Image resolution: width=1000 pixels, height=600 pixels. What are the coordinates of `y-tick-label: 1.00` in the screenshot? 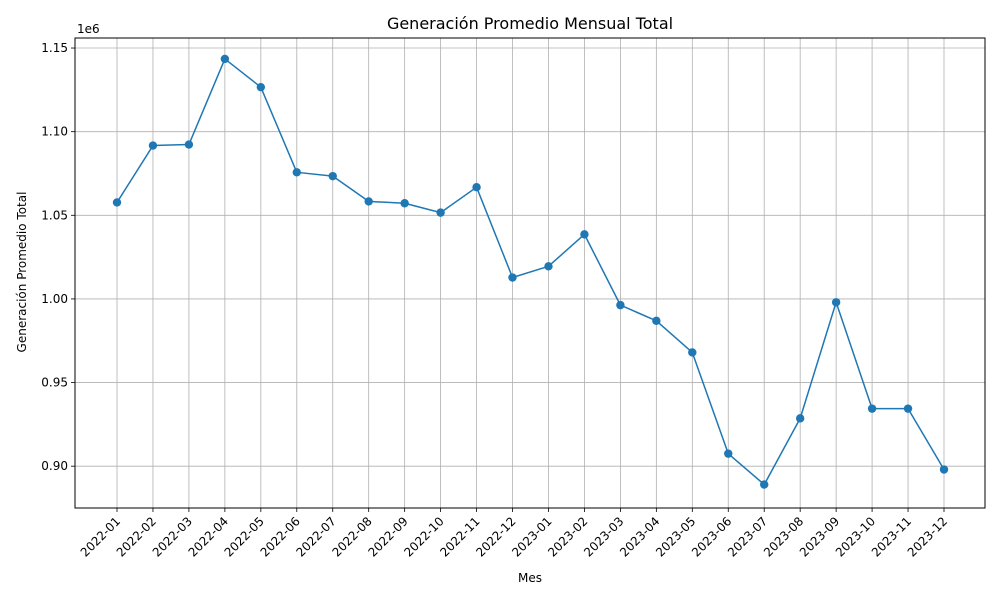 It's located at (54, 299).